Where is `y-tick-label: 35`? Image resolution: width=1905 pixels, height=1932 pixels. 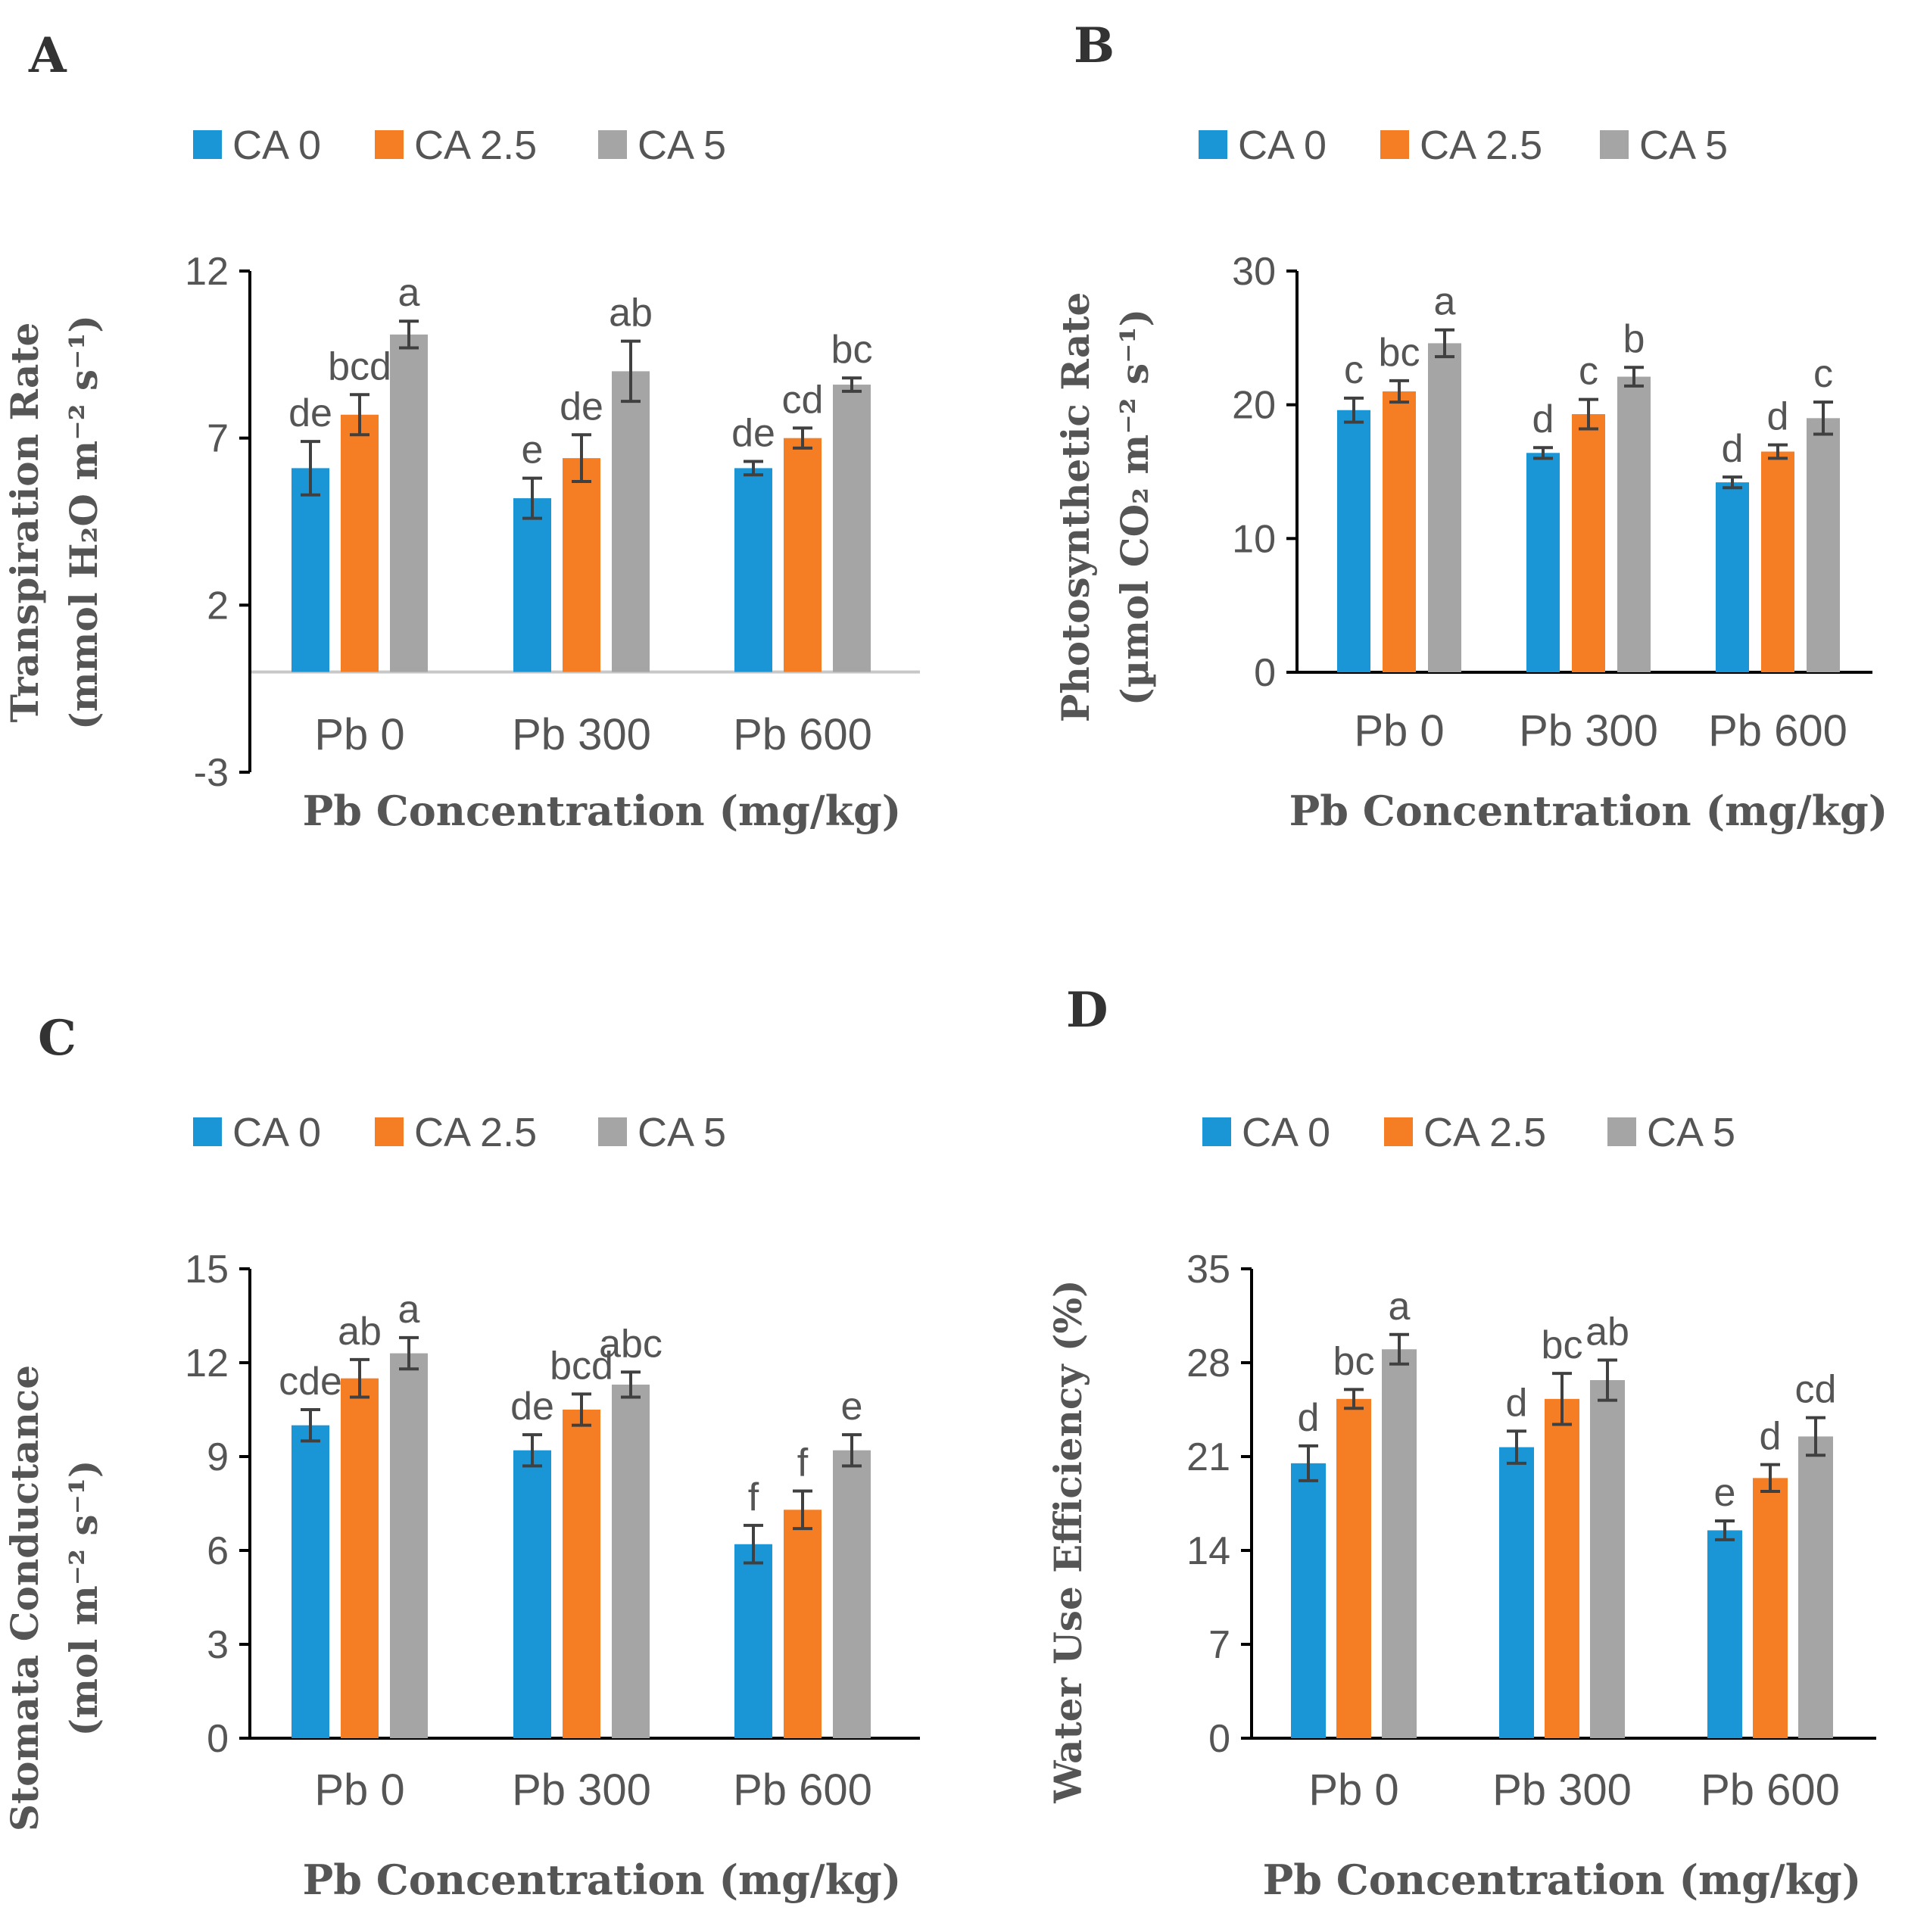 y-tick-label: 35 is located at coordinates (1208, 1270).